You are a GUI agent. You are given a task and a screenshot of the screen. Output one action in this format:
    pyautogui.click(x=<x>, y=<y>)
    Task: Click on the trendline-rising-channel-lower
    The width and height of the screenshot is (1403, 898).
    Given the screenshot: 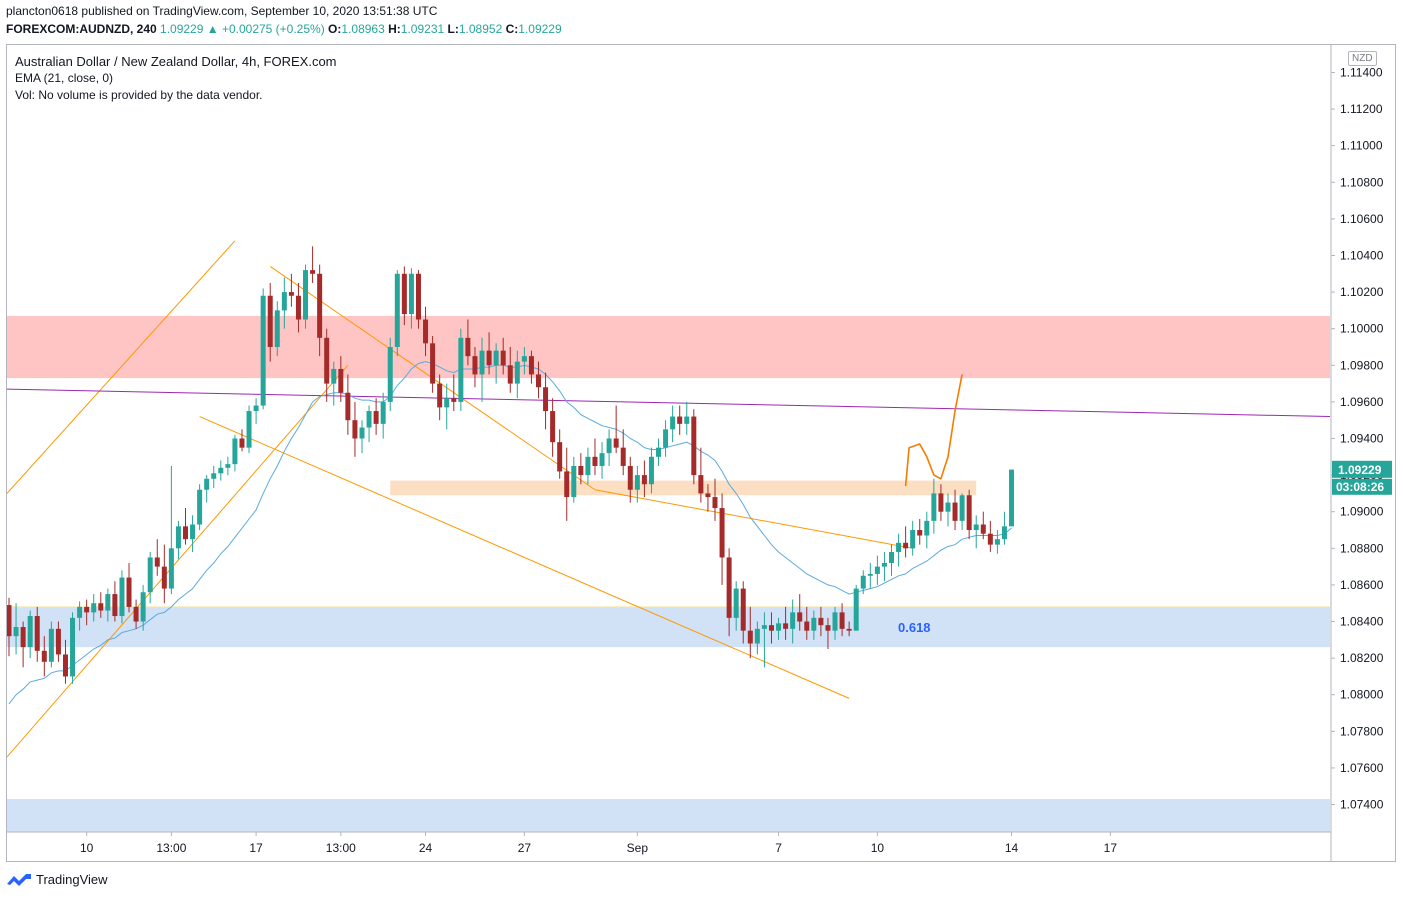 What is the action you would take?
    pyautogui.click(x=178, y=561)
    